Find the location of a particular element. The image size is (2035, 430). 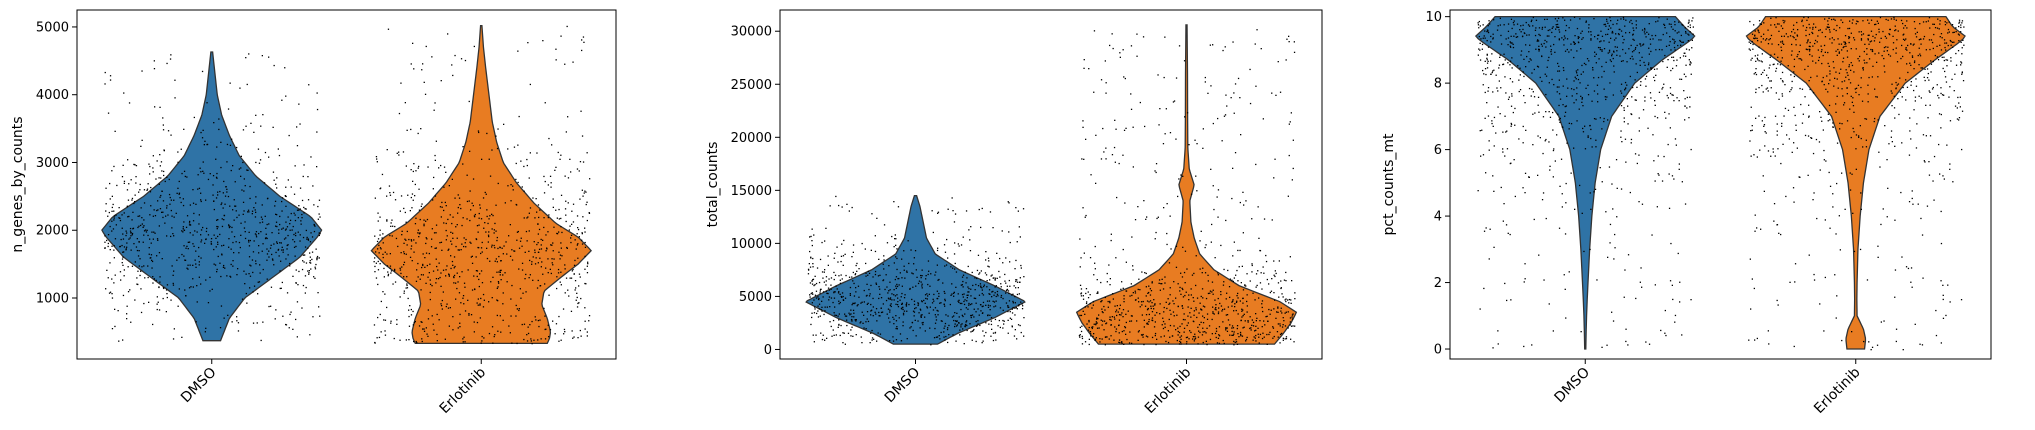

y-tick-label: 25000 is located at coordinates (751, 85).